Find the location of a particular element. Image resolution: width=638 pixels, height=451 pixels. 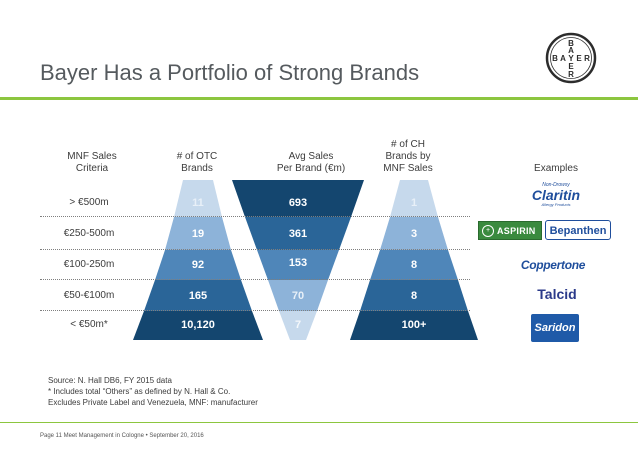

header-criteria: MNF Sales Criteria is located at coordinates (92, 163).